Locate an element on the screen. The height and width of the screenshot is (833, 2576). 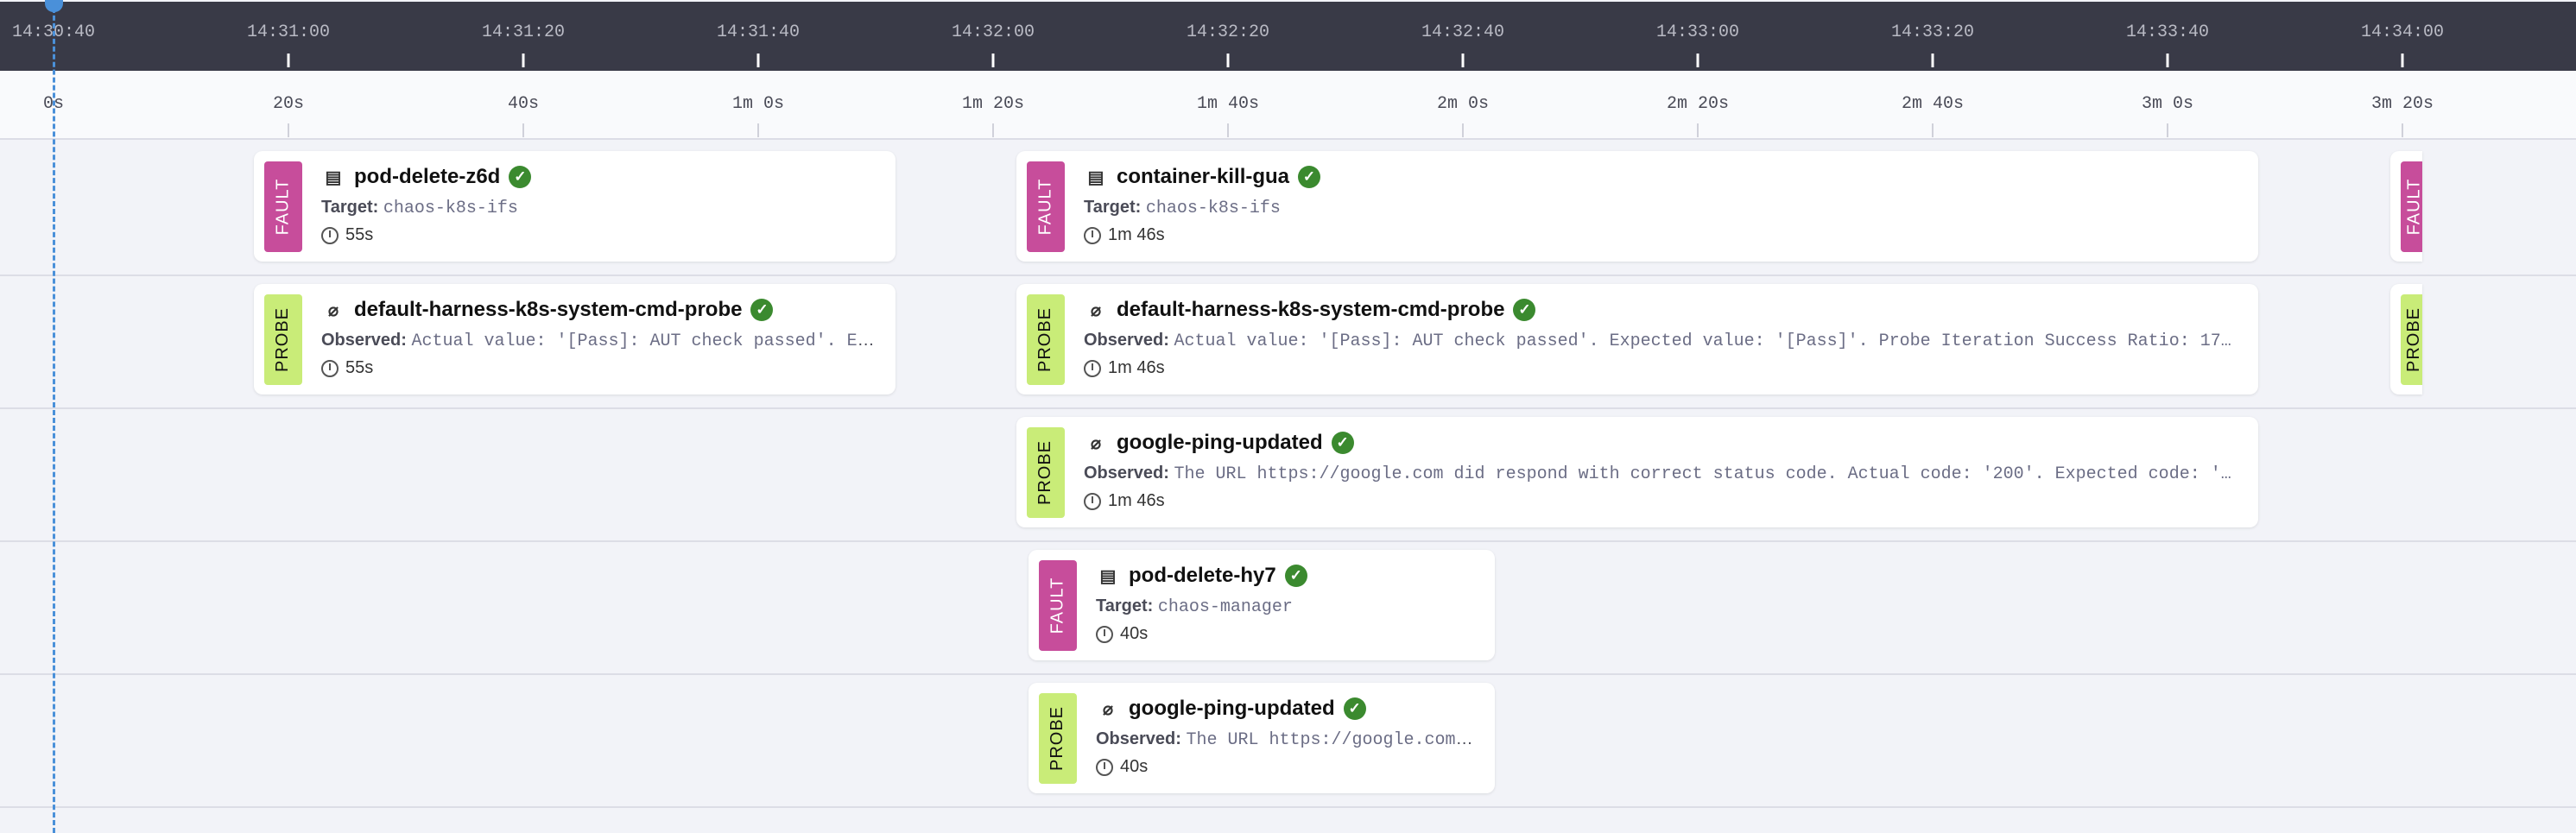
clock-tick-label: 14:32:00 is located at coordinates (993, 32).